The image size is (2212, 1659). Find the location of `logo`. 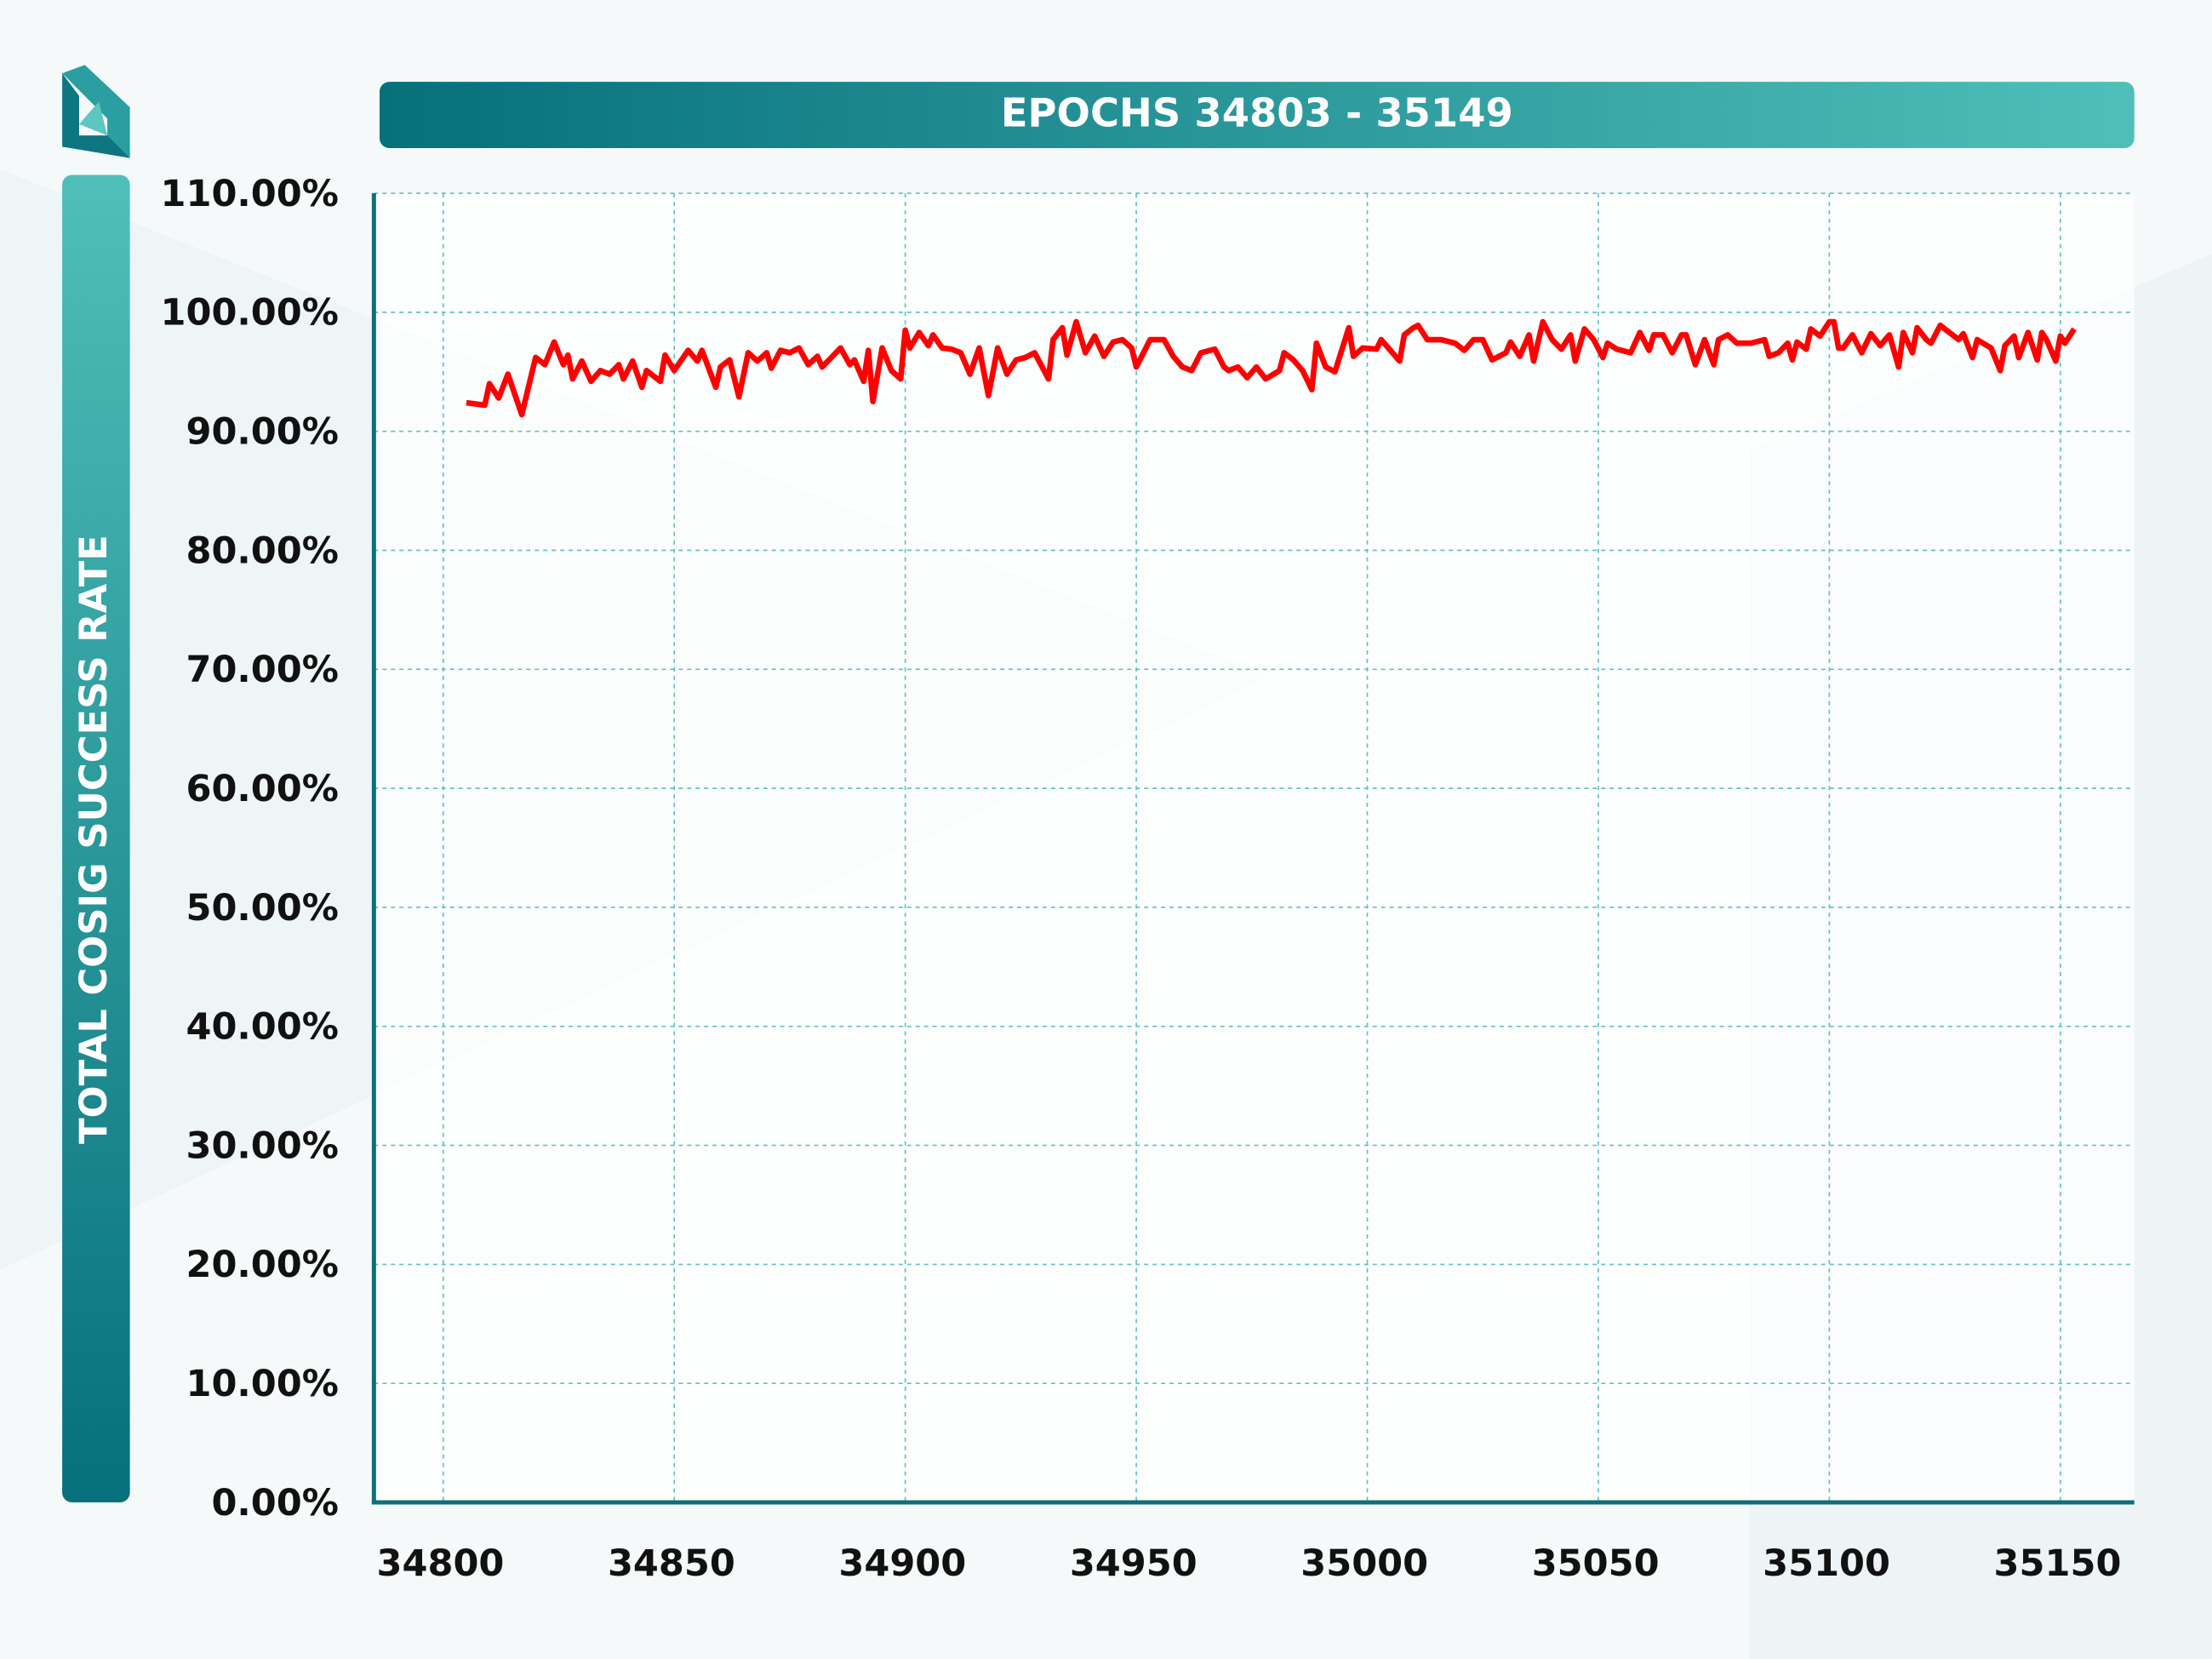

logo is located at coordinates (96, 111).